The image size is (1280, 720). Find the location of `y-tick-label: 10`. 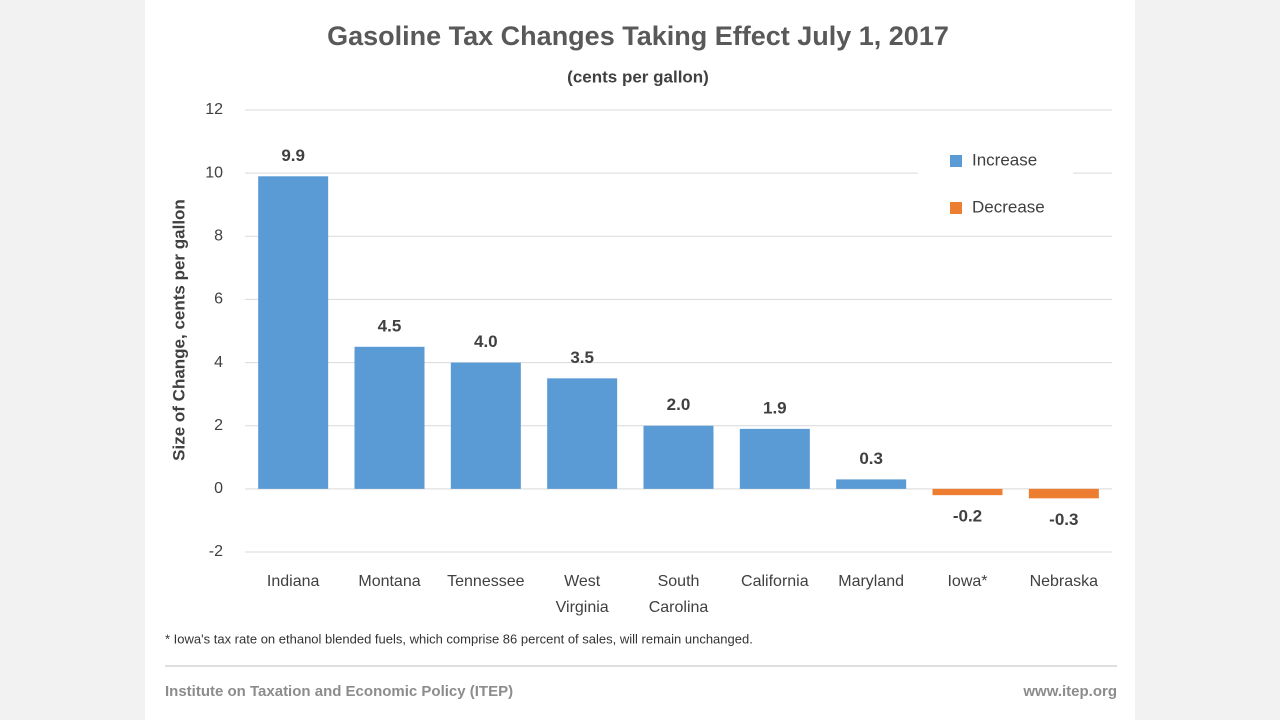

y-tick-label: 10 is located at coordinates (214, 172).